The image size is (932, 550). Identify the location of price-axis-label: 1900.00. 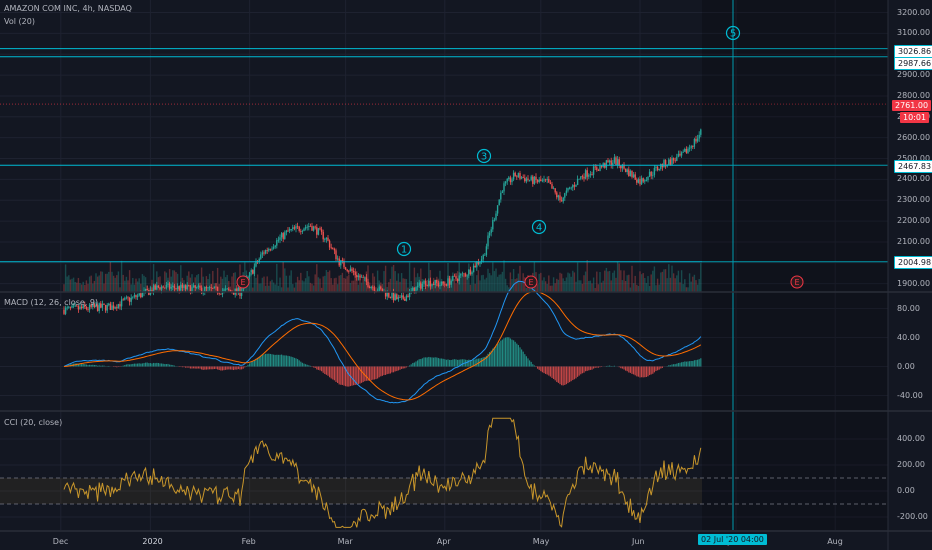
(914, 283).